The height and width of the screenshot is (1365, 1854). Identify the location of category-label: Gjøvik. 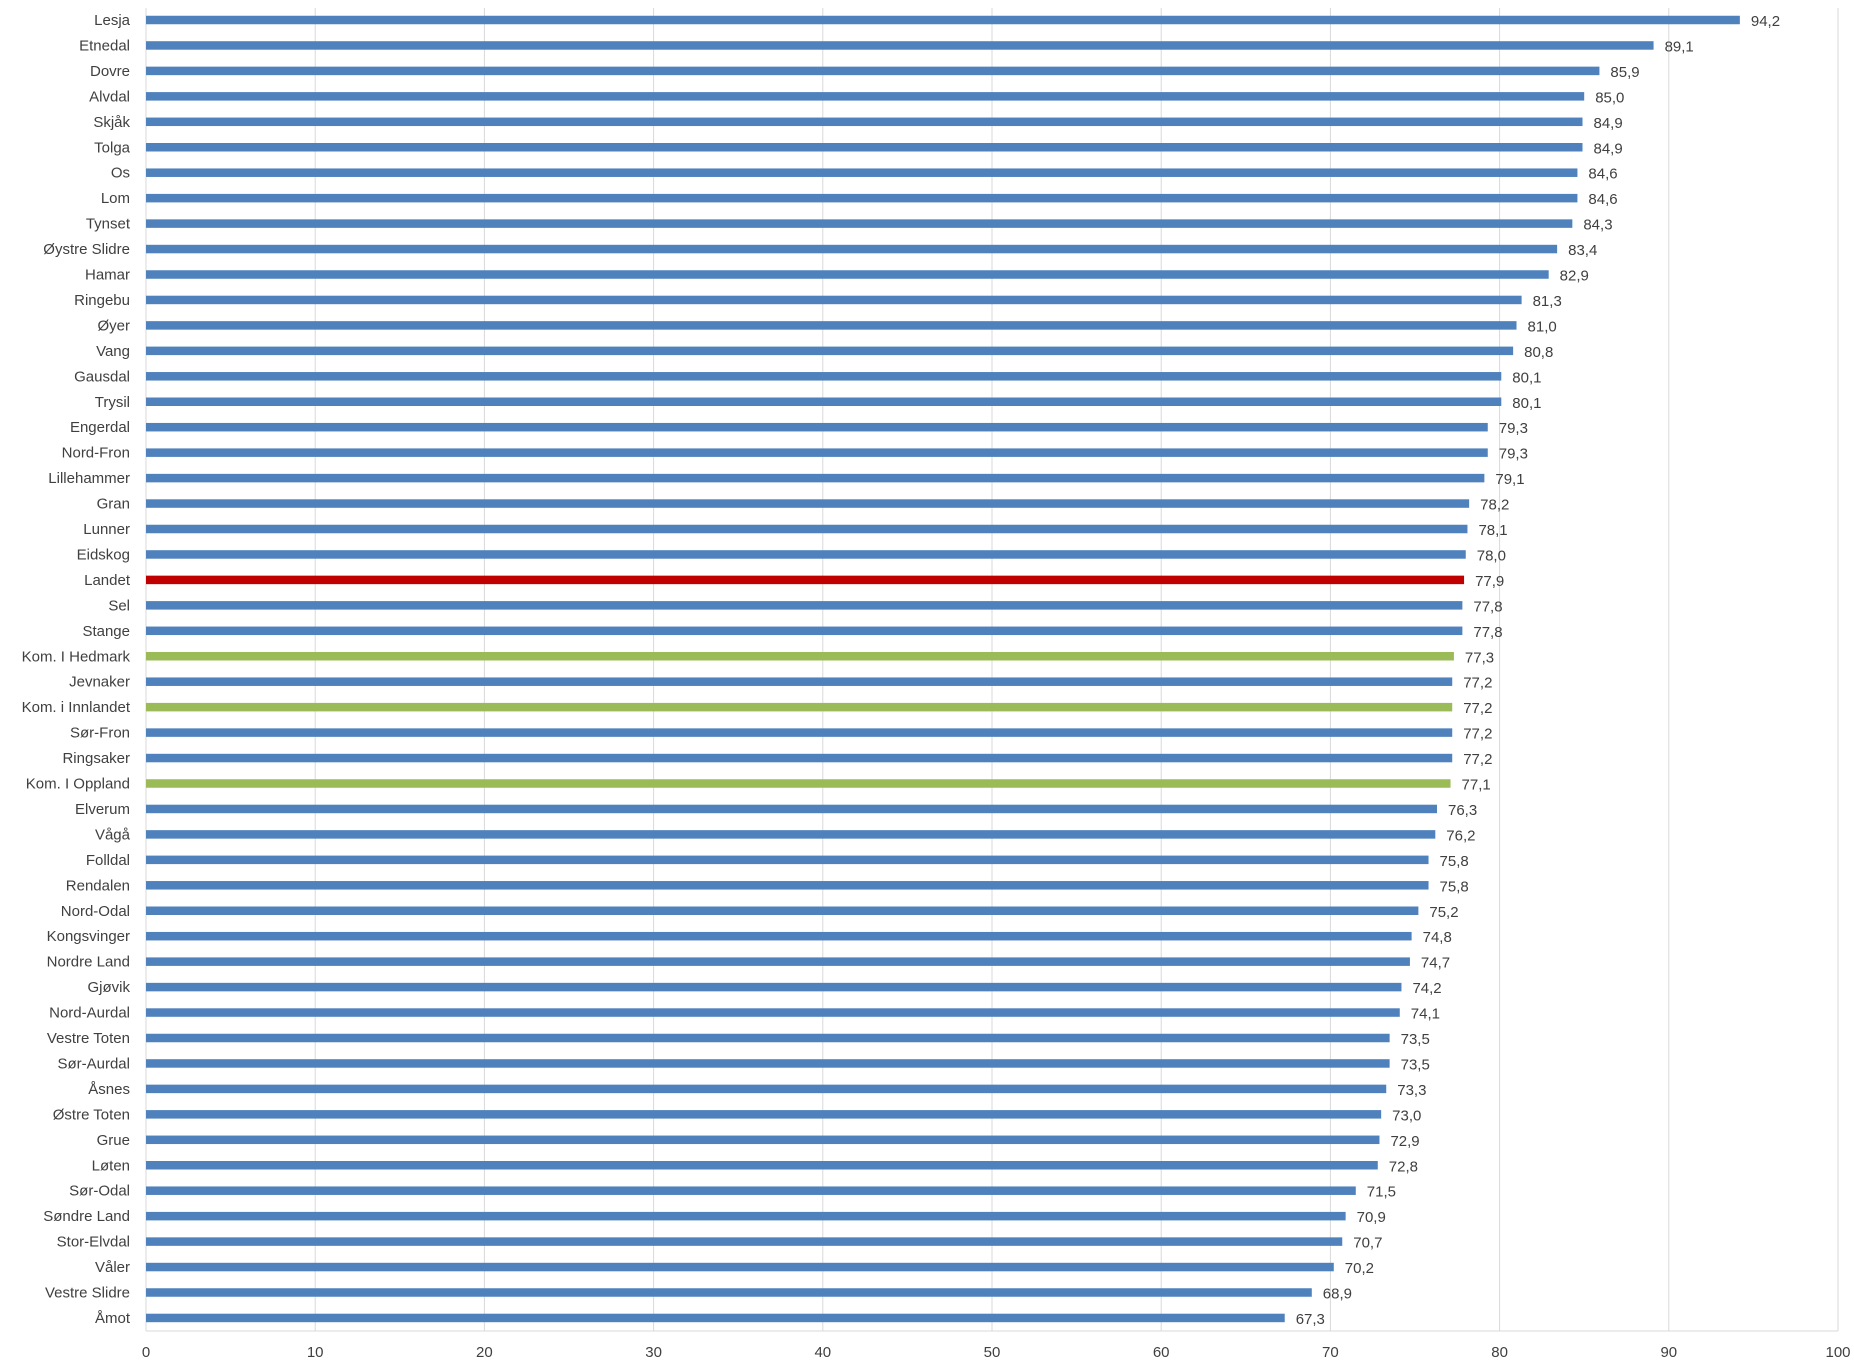
(109, 987).